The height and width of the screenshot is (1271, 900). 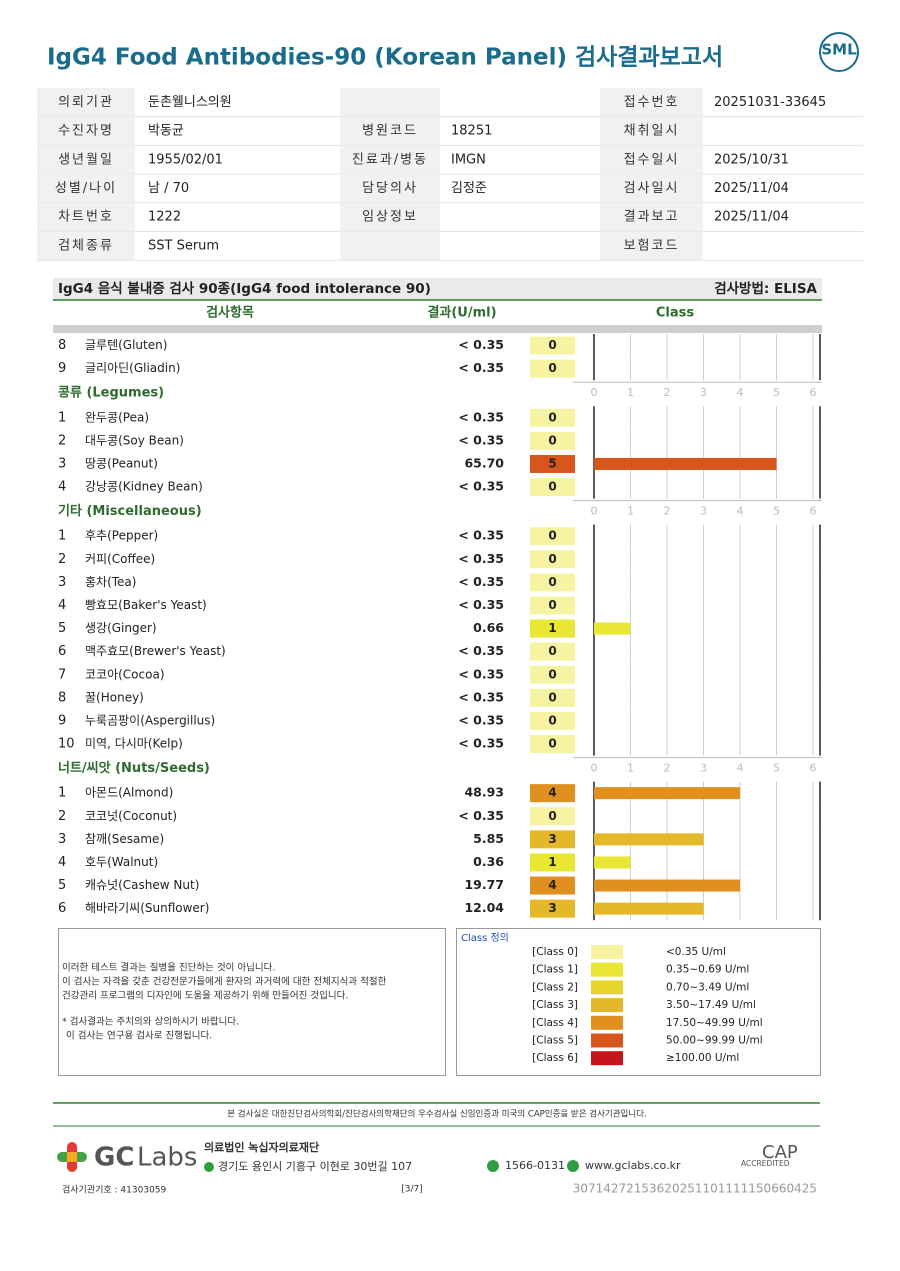 What do you see at coordinates (126, 345) in the screenshot?
I see `item-name: 글루텐(Gluten)` at bounding box center [126, 345].